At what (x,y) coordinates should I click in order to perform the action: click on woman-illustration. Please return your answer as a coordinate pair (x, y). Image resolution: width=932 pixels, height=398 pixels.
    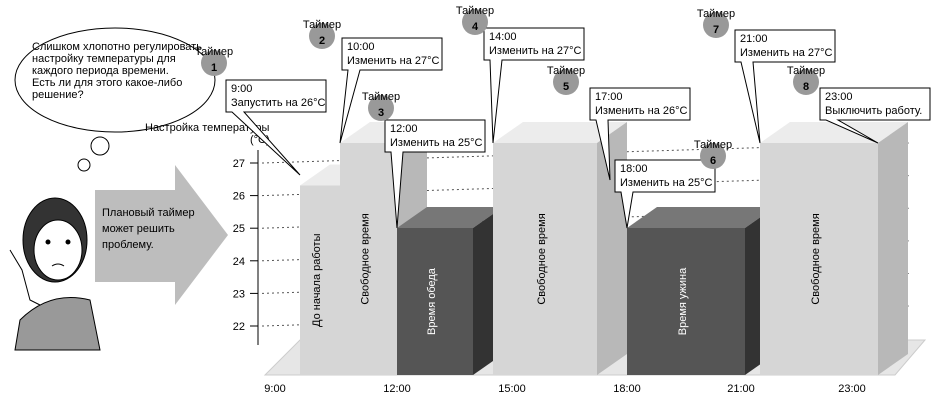
    Looking at the image, I should click on (55, 274).